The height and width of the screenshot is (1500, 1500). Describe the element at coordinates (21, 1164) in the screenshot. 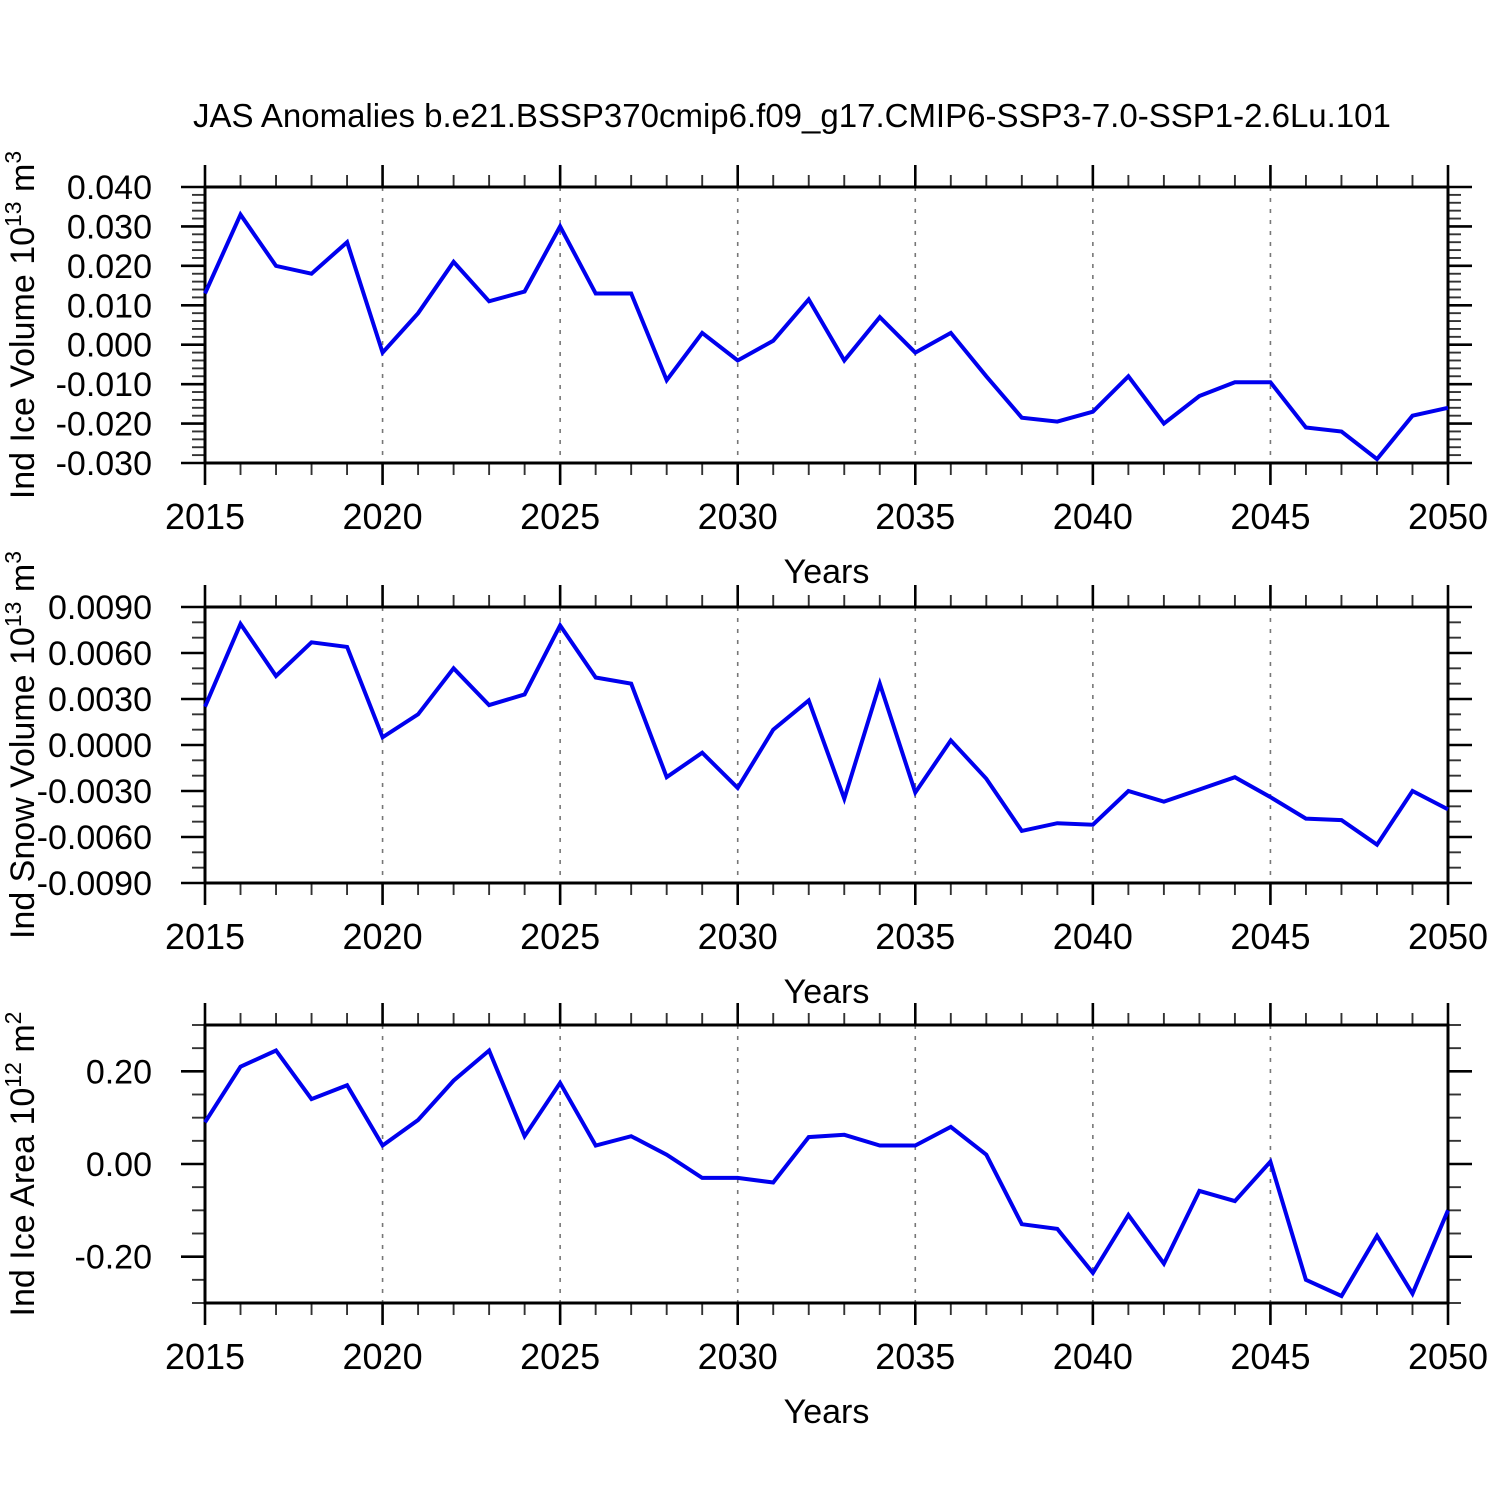

I see `y-axis-label: Ind Ice Area 1012 m2` at that location.